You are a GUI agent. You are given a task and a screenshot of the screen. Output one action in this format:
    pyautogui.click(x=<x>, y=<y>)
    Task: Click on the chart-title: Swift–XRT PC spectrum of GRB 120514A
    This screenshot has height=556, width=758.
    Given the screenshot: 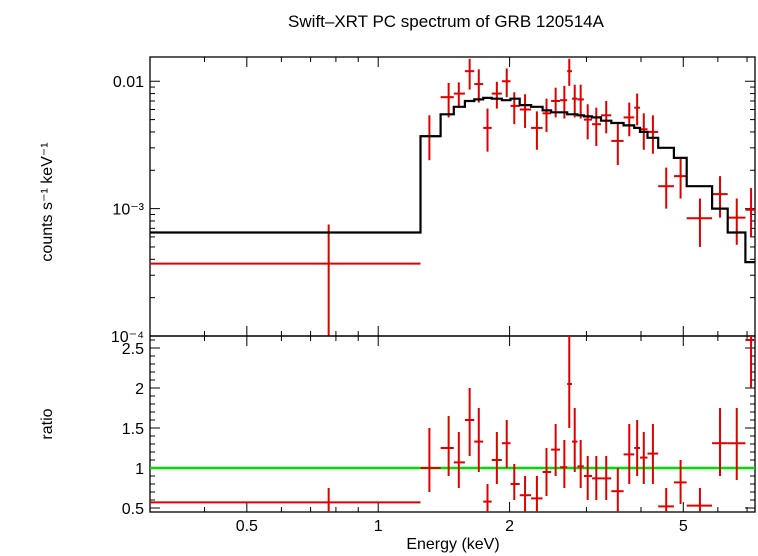 What is the action you would take?
    pyautogui.click(x=446, y=21)
    